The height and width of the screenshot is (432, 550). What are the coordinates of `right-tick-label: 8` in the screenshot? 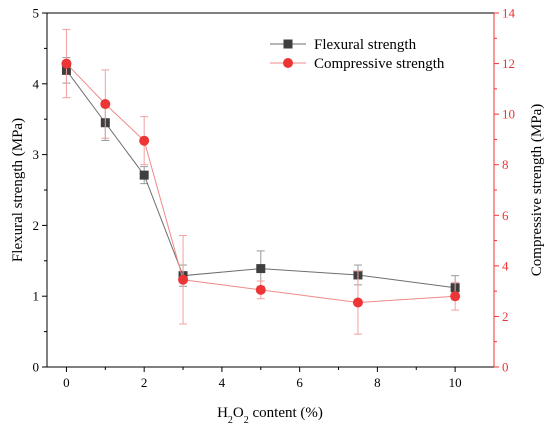 It's located at (505, 164).